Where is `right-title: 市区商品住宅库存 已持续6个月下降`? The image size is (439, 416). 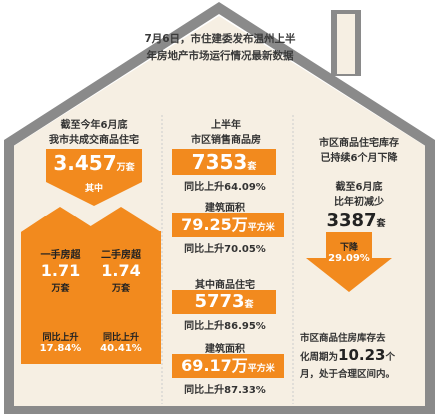
right-title: 市区商品住宅库存 已持续6个月下降 is located at coordinates (359, 151).